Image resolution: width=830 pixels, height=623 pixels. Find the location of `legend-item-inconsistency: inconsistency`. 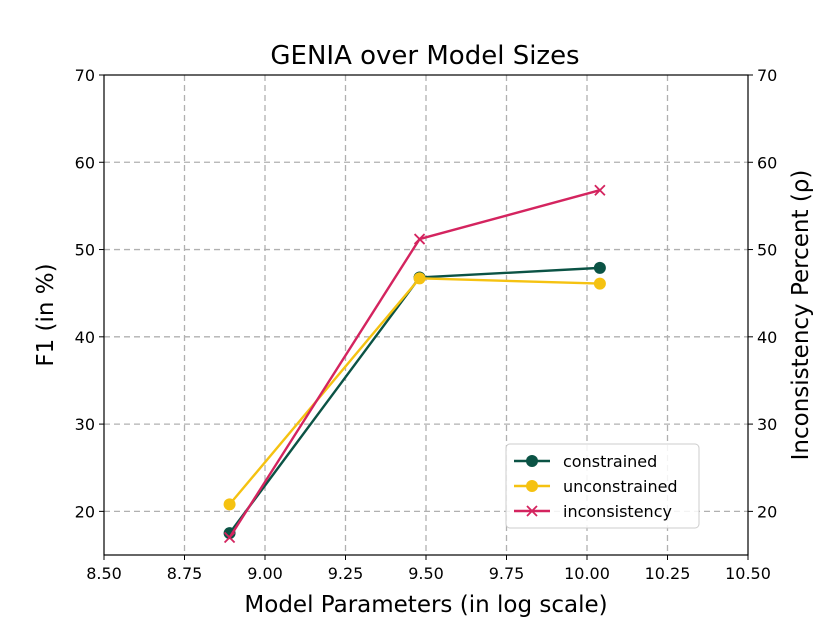

legend-item-inconsistency: inconsistency is located at coordinates (593, 511).